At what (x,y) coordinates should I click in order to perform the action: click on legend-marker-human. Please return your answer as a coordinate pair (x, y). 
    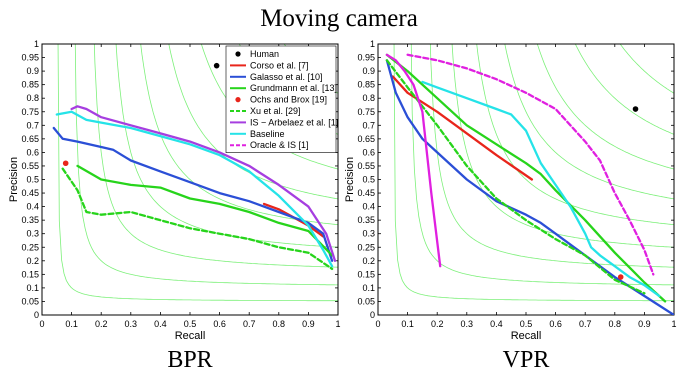
    Looking at the image, I should click on (238, 54).